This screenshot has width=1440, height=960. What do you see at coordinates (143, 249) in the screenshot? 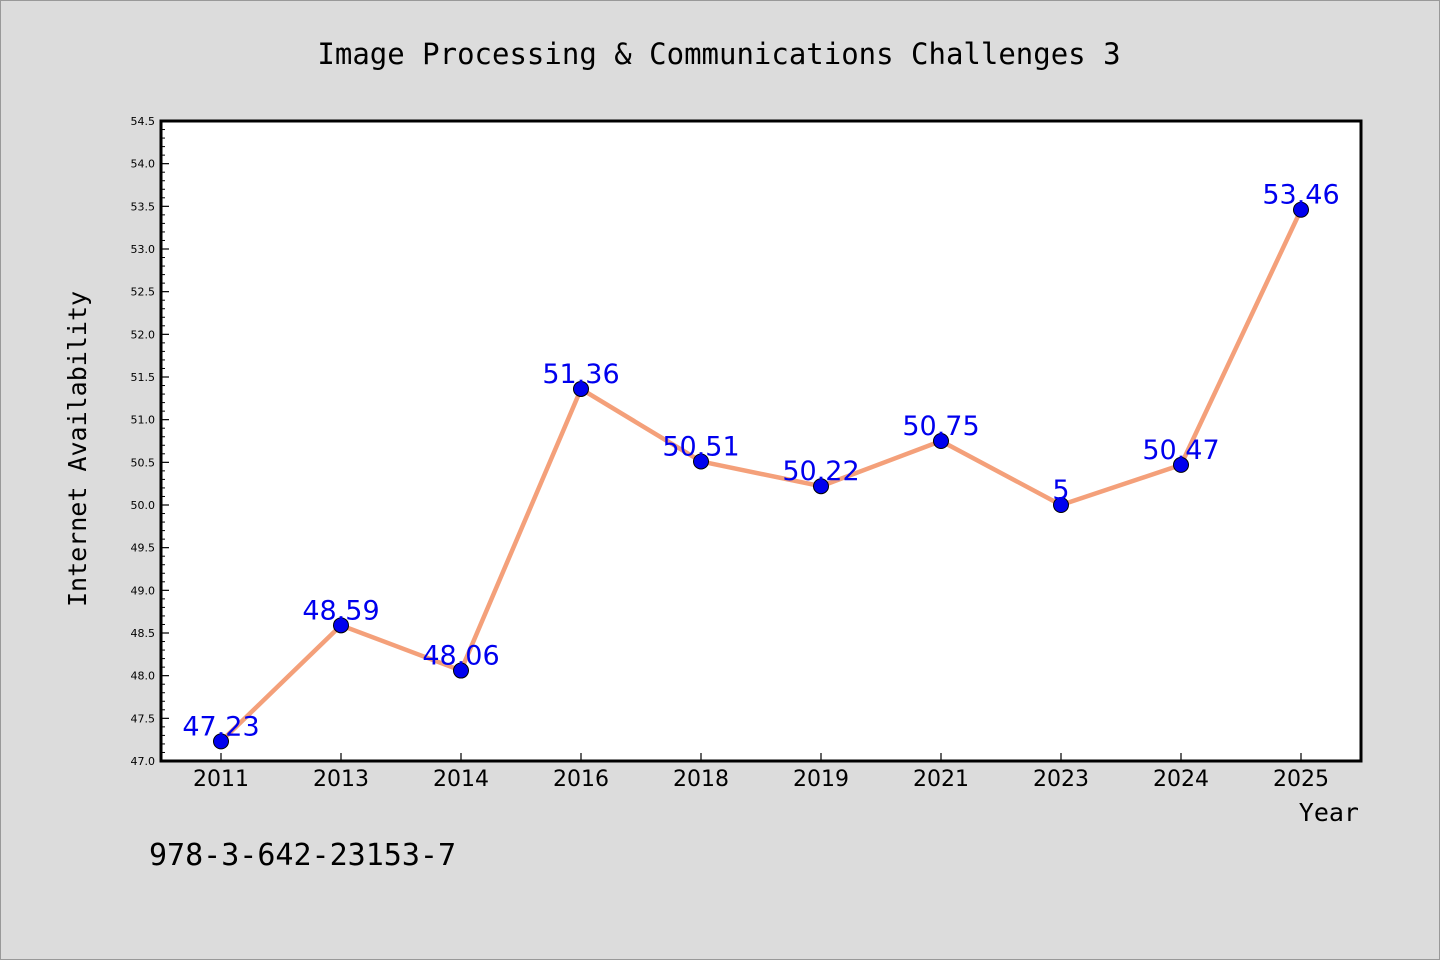
I see `y-tick-label: 53.0` at bounding box center [143, 249].